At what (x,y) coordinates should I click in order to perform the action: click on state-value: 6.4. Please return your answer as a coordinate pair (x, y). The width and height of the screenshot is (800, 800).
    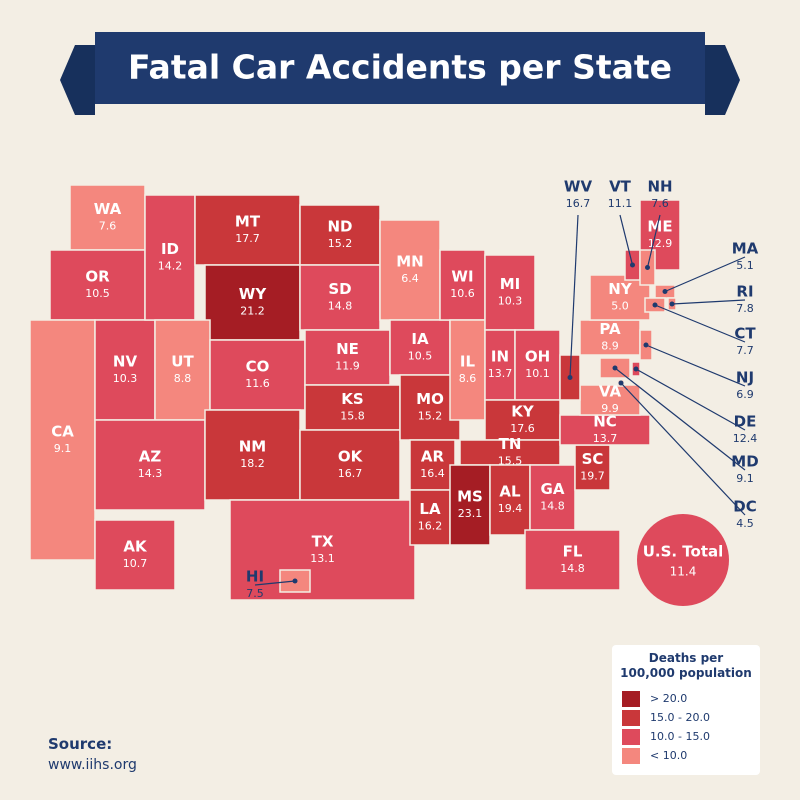
    Looking at the image, I should click on (410, 278).